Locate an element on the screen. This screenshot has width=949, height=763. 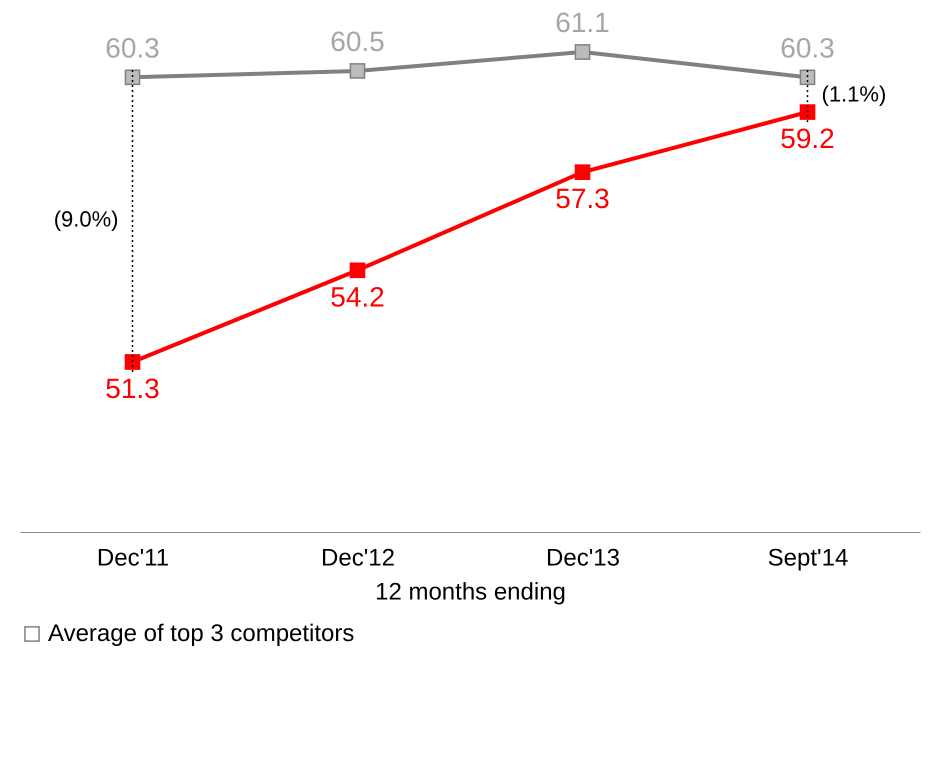
x-tick-label: Sept'14 is located at coordinates (808, 558).